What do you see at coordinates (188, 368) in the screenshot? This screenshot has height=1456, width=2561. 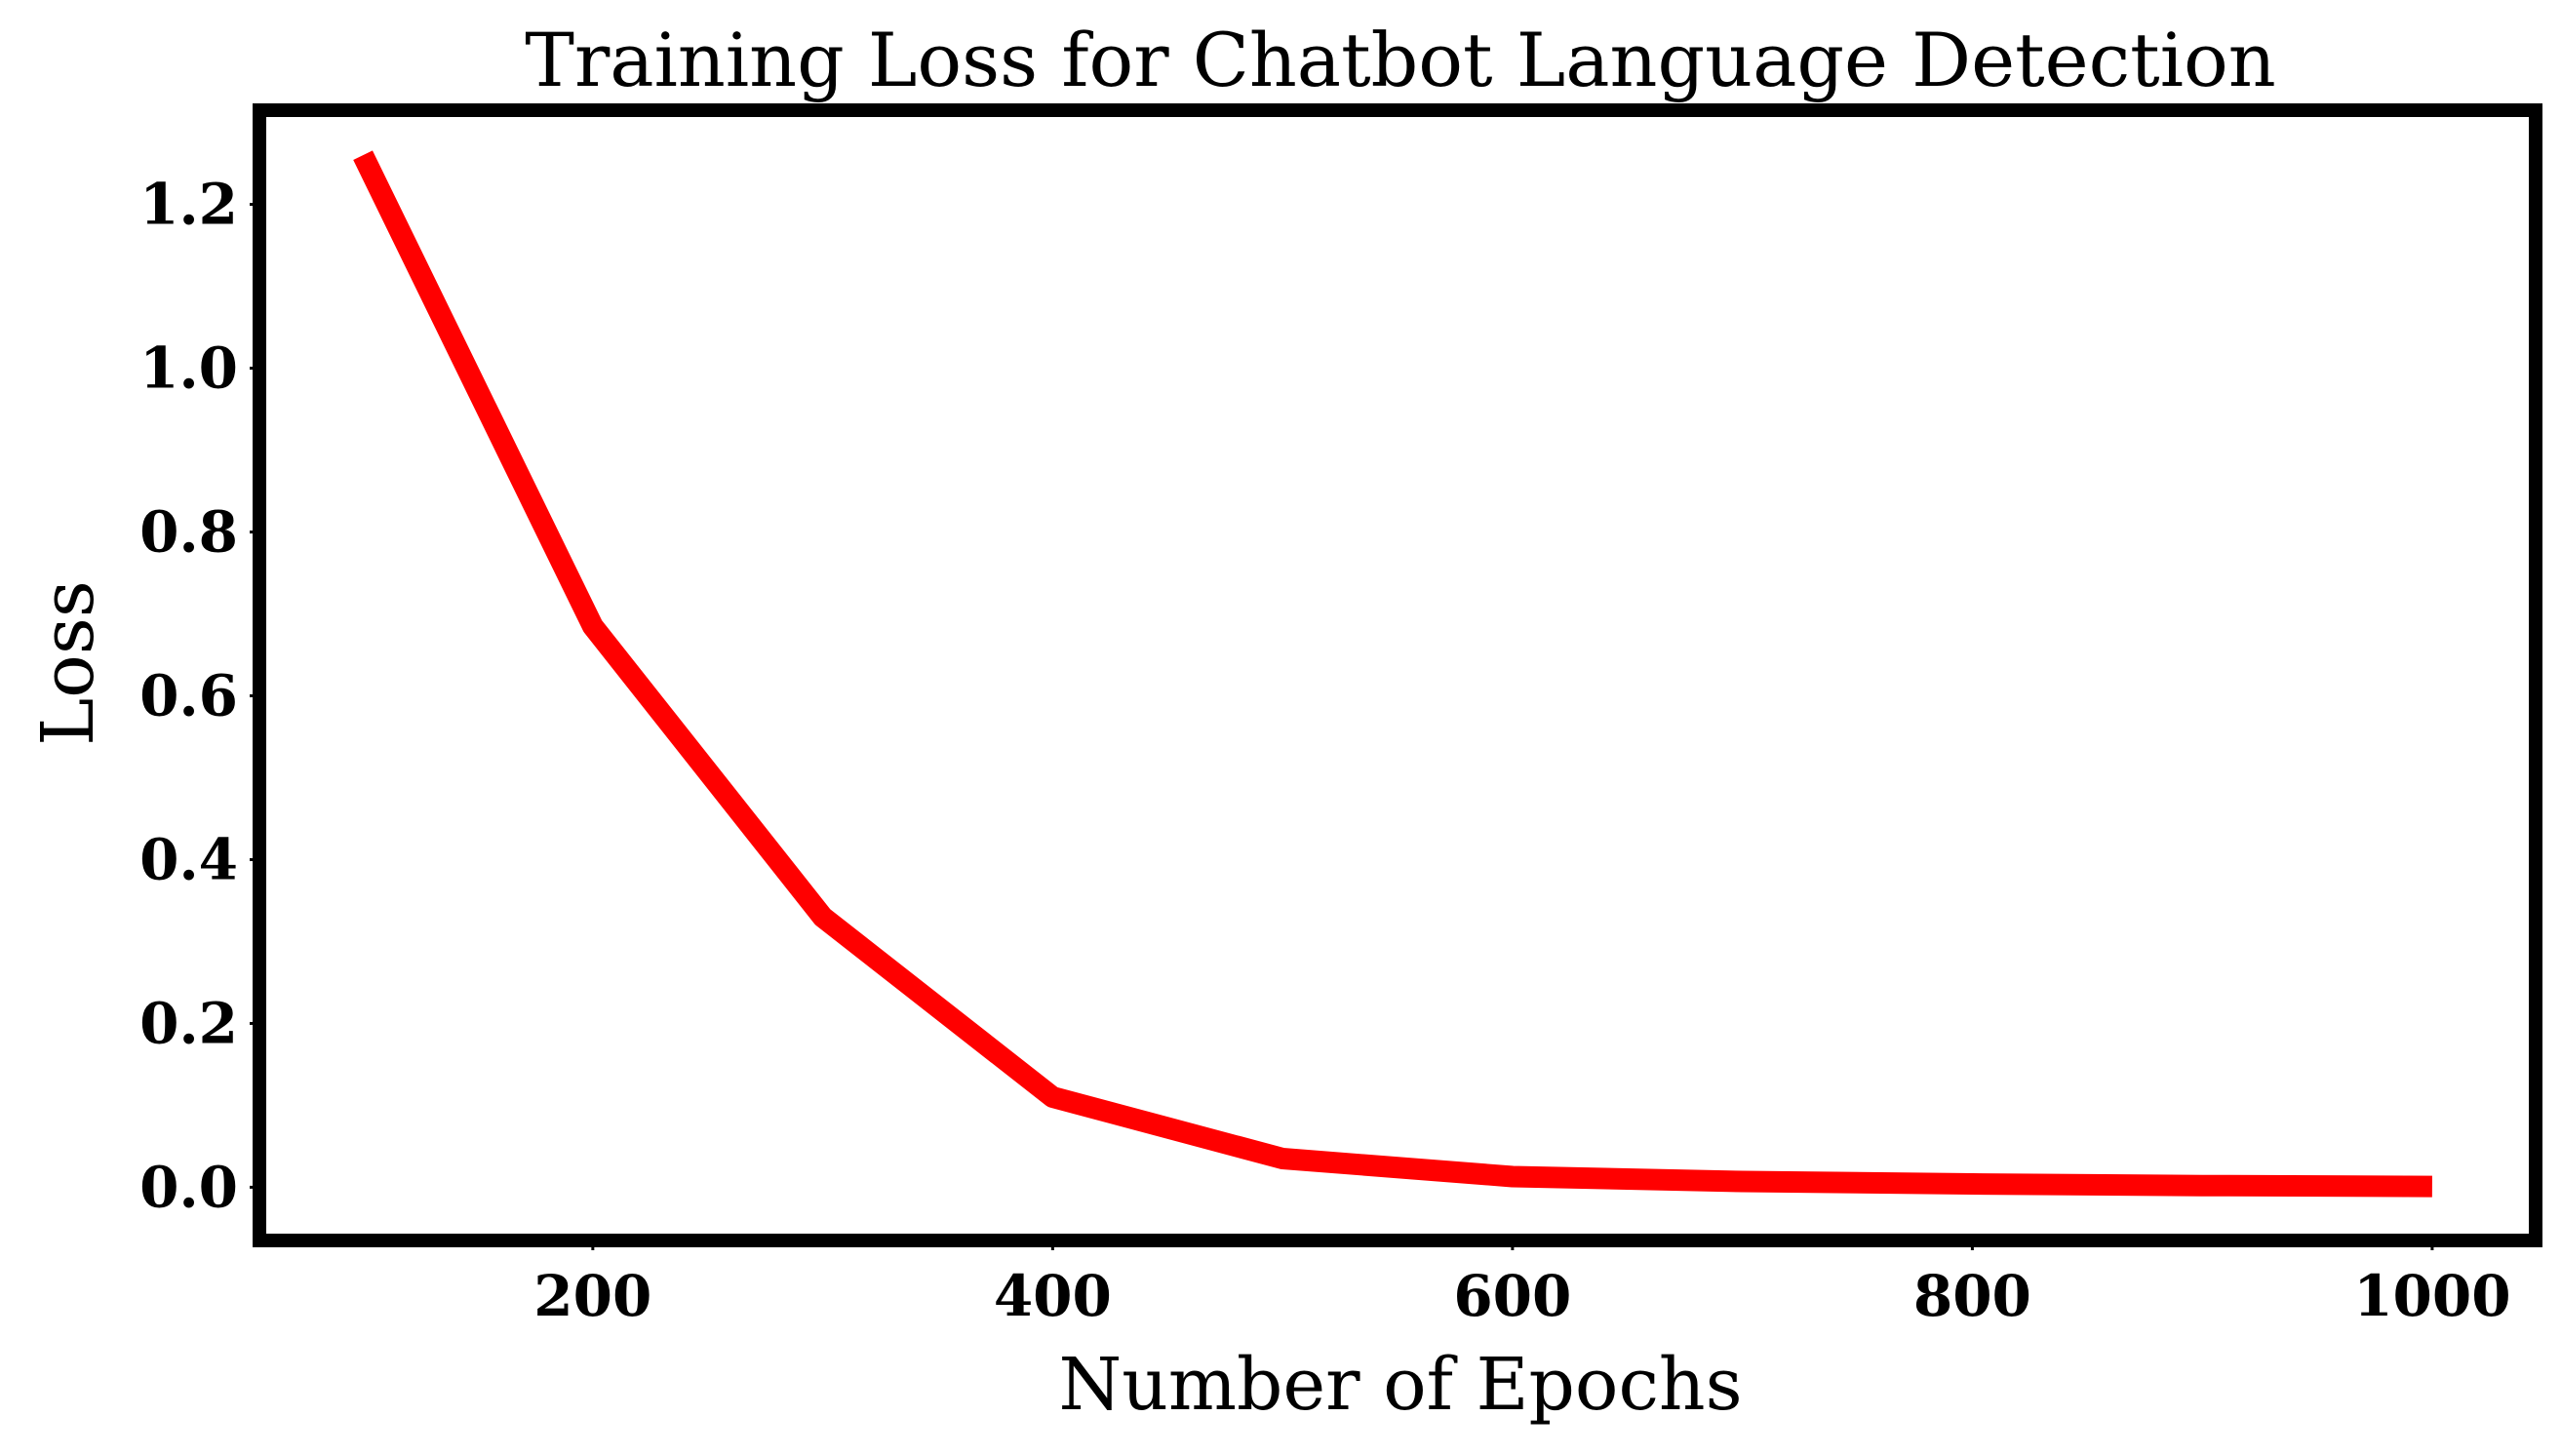 I see `y-tick-label: 1.0` at bounding box center [188, 368].